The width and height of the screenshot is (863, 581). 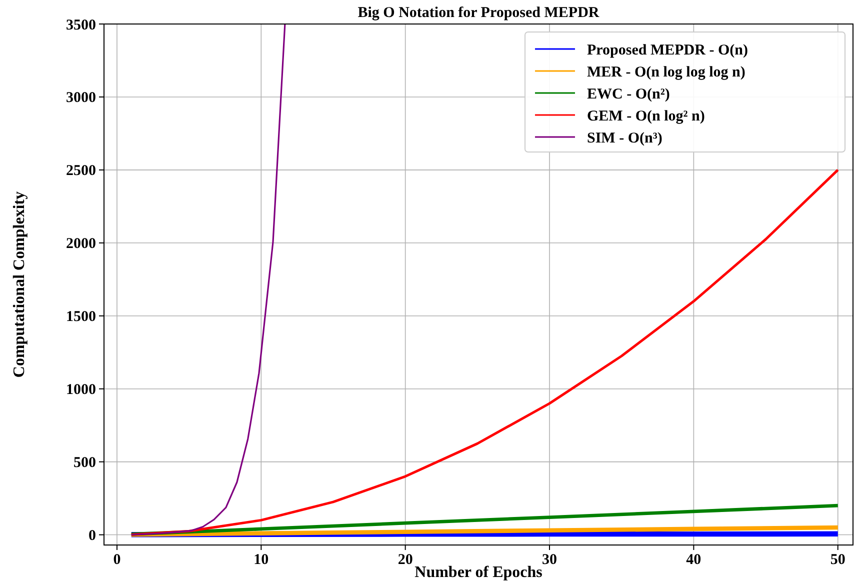 I want to click on chart-title: Big O Notation for Proposed MEPDR, so click(x=479, y=13).